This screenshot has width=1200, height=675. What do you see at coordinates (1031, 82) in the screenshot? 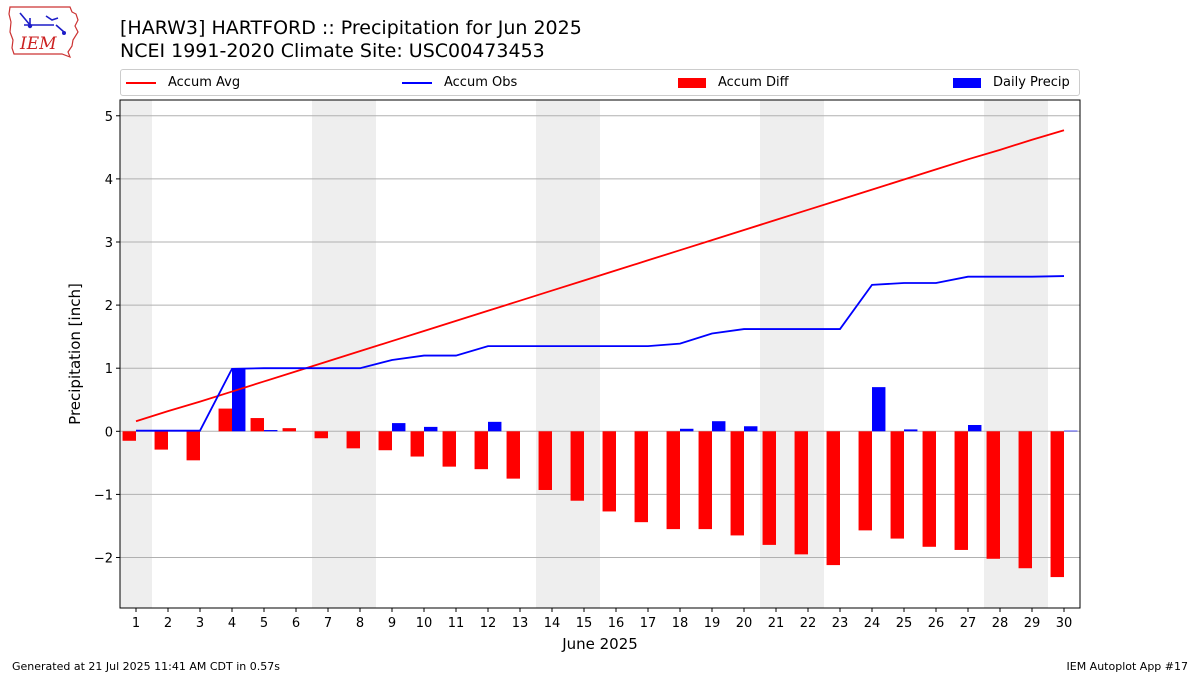
I see `legend-label: Daily Precip` at bounding box center [1031, 82].